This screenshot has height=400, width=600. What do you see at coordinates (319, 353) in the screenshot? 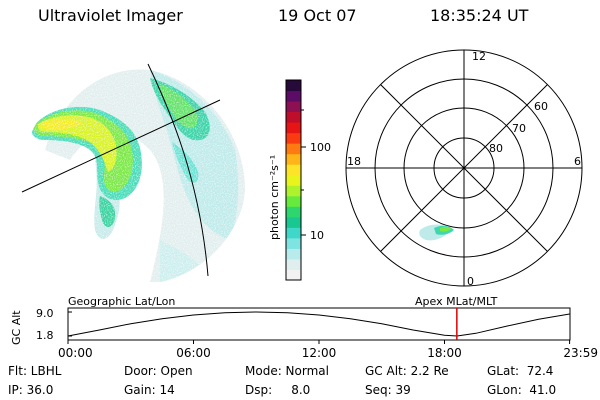
I see `time-tick-label: 12:00` at bounding box center [319, 353].